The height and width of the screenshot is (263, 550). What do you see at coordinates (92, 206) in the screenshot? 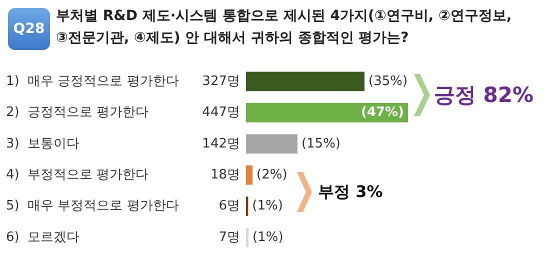
I see `y-tick-label: 5) 매우 부정적으로 평가한다` at bounding box center [92, 206].